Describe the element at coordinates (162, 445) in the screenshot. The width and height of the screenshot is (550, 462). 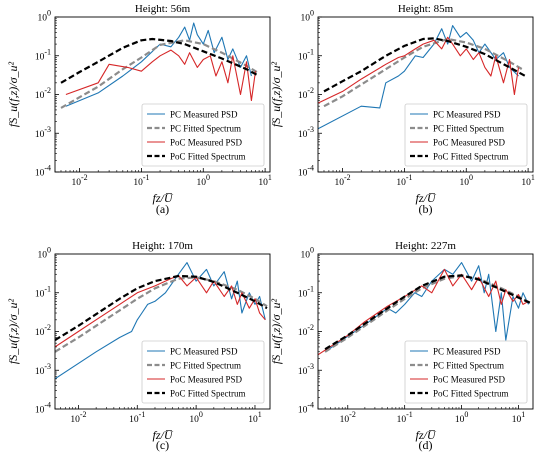
I see `panel-label: (c)` at that location.